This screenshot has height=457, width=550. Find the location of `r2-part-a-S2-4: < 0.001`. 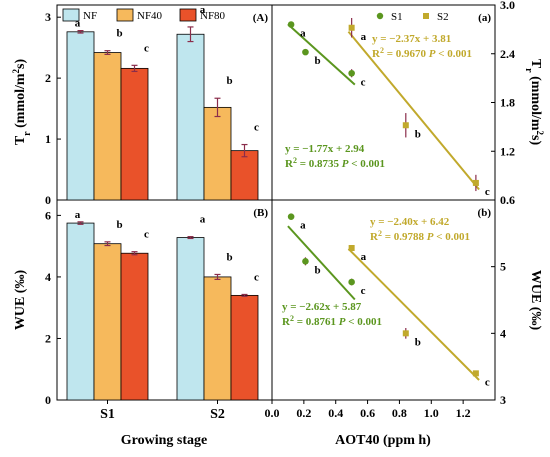

r2-part-a-S2-4: < 0.001 is located at coordinates (453, 54).